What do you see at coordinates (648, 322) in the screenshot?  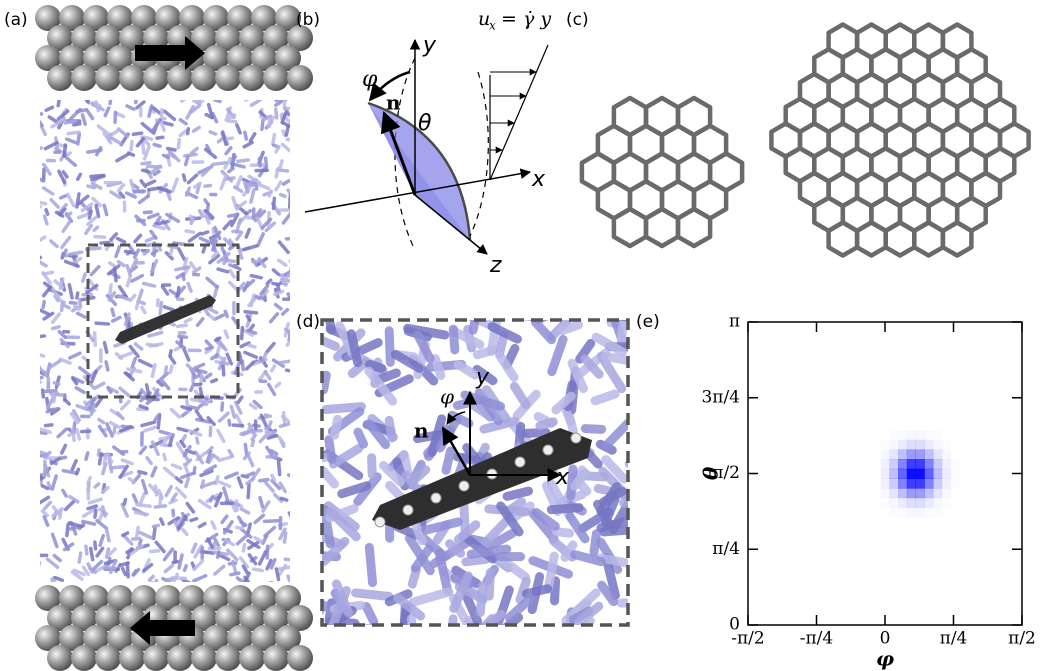 I see `panel-label: (e)` at bounding box center [648, 322].